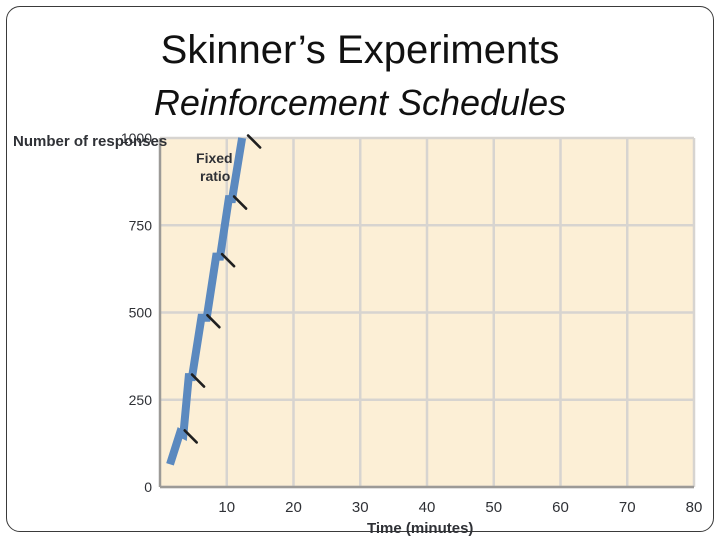 The width and height of the screenshot is (720, 540). Describe the element at coordinates (360, 507) in the screenshot. I see `x-tick-label: 30` at that location.